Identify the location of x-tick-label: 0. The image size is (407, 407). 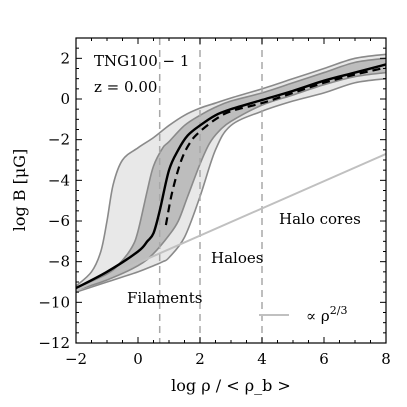
(138, 359).